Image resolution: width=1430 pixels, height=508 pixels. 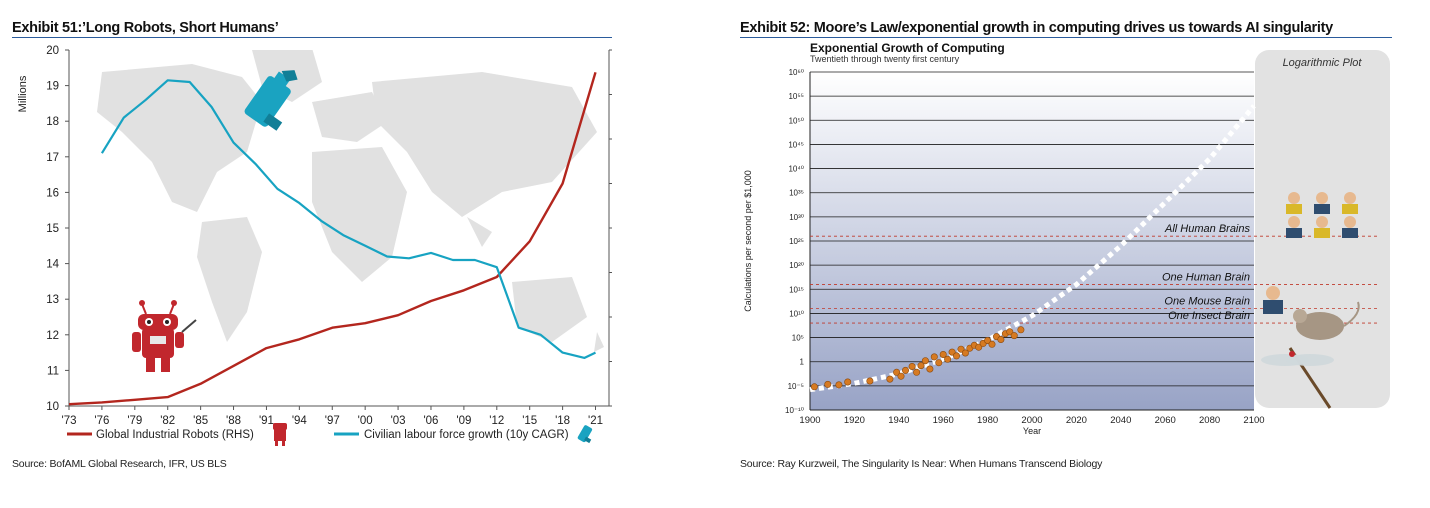 What do you see at coordinates (365, 421) in the screenshot?
I see `x-tick-label: '00` at bounding box center [365, 421].